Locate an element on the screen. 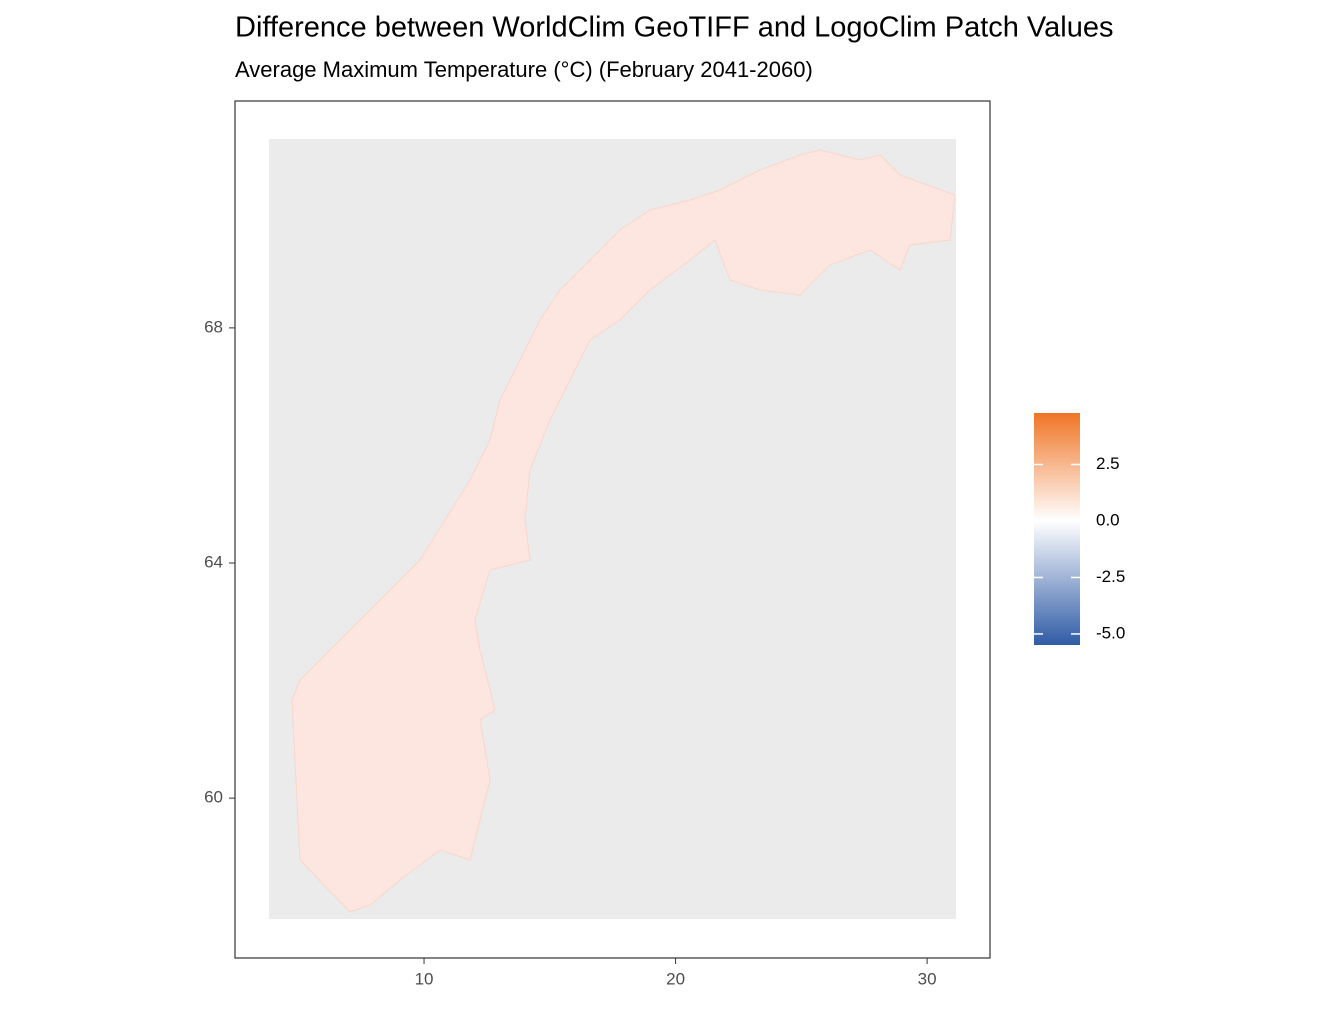  x-tick-label: 30 is located at coordinates (927, 978).